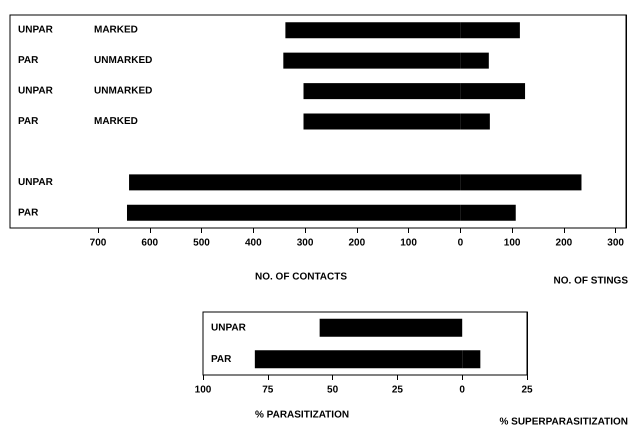 This screenshot has height=435, width=632. Describe the element at coordinates (301, 277) in the screenshot. I see `x-axis-title: NO. OF CONTACTS` at that location.